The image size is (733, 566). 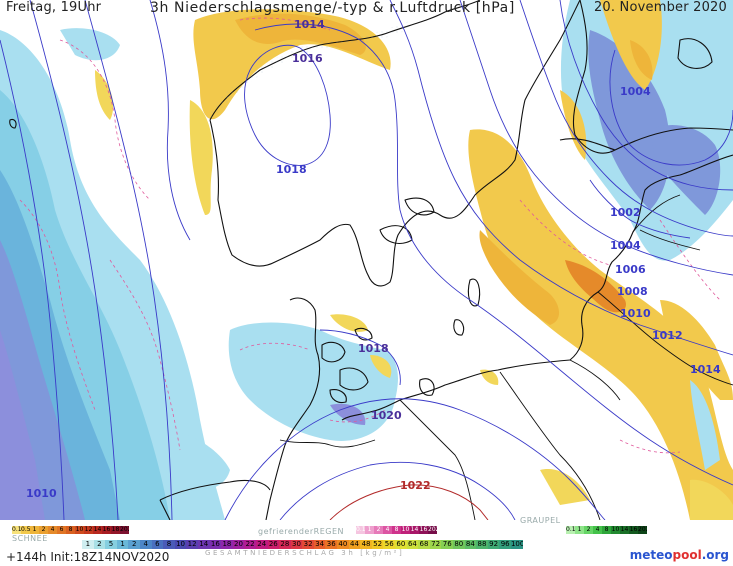 I want to click on isobar-label: 1006, so click(x=630, y=269).